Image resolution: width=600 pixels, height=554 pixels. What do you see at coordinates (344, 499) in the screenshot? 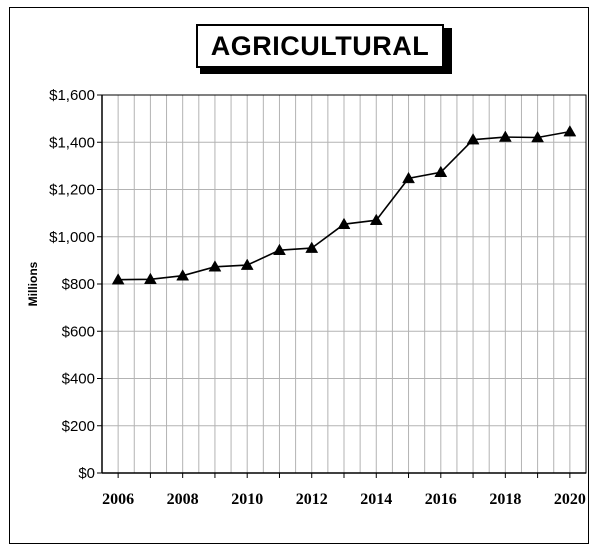
I see `x-tick-labels: 2006 2008 2010 2012 2014 2016 2018 2020` at bounding box center [344, 499].